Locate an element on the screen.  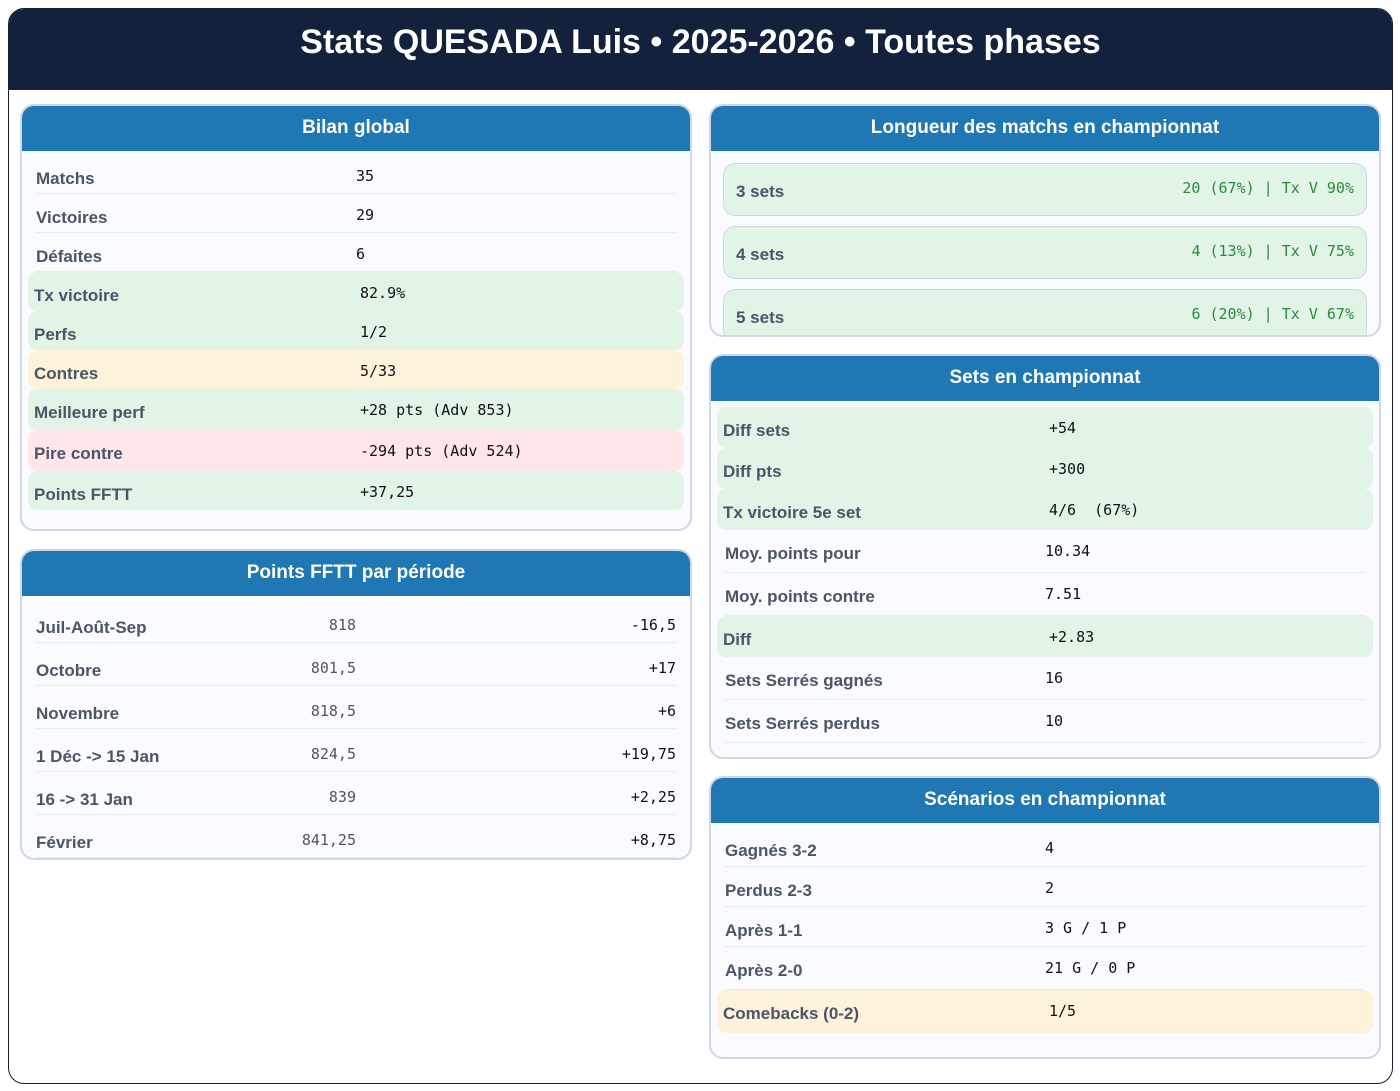
stat-row: Moy. points contre 7.51 is located at coordinates (1045, 594).